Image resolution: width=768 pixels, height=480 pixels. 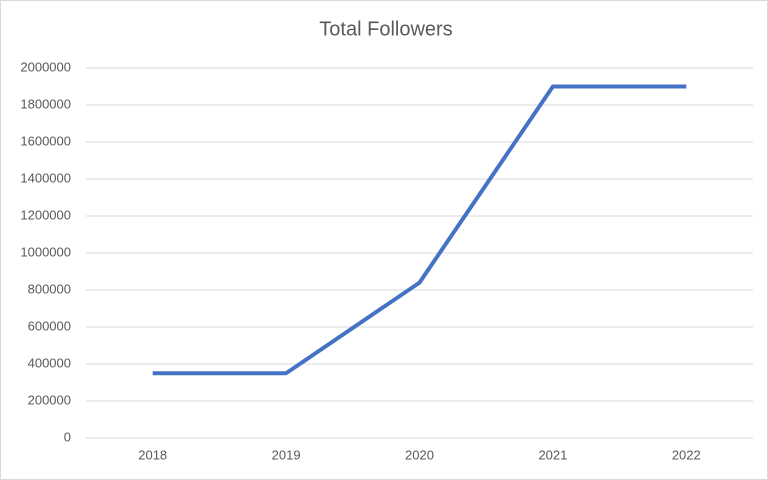 What do you see at coordinates (49, 325) in the screenshot?
I see `y-tick-label: 600000` at bounding box center [49, 325].